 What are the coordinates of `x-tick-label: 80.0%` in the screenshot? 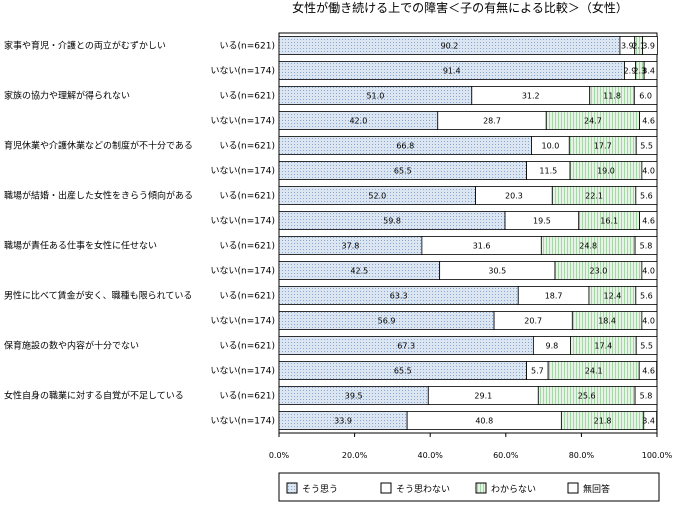 It's located at (582, 455).